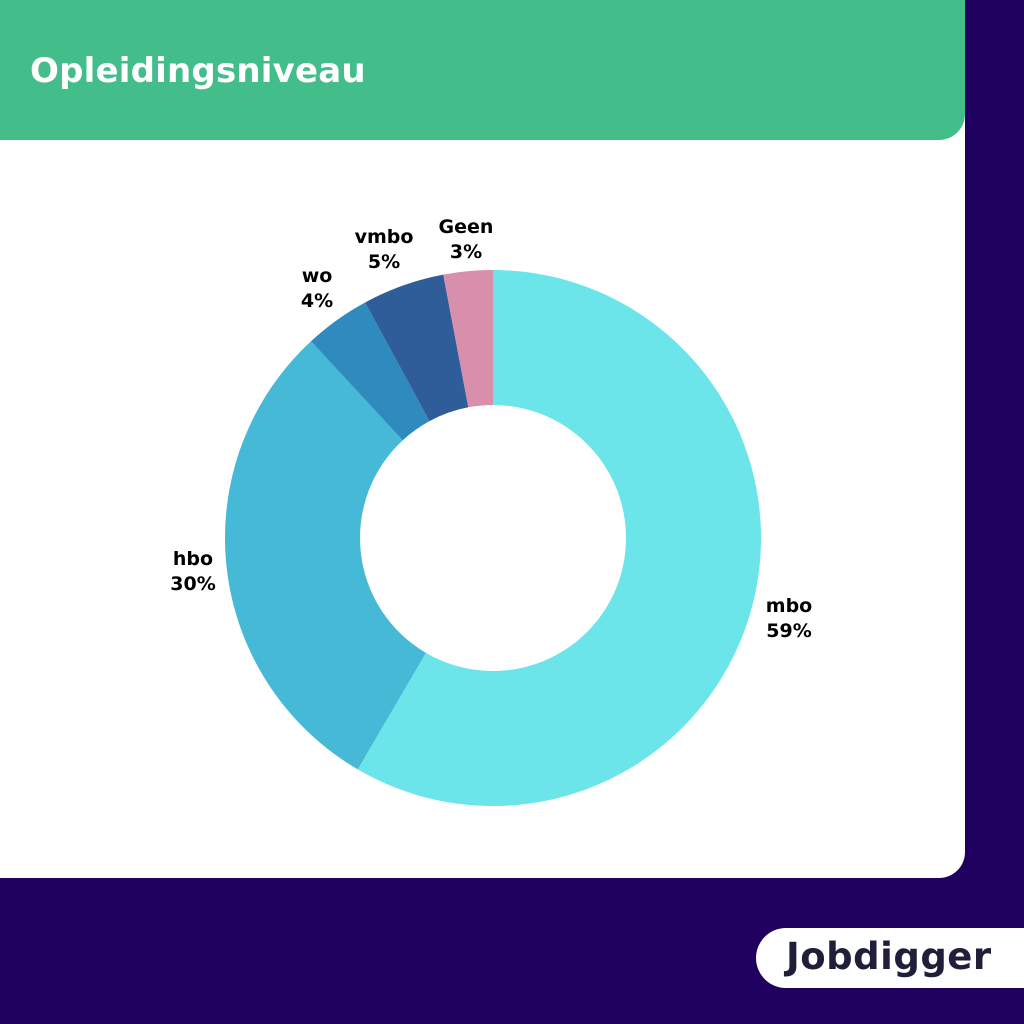 This screenshot has height=1024, width=1024. What do you see at coordinates (482, 70) in the screenshot?
I see `header-banner: Opleidingsniveau` at bounding box center [482, 70].